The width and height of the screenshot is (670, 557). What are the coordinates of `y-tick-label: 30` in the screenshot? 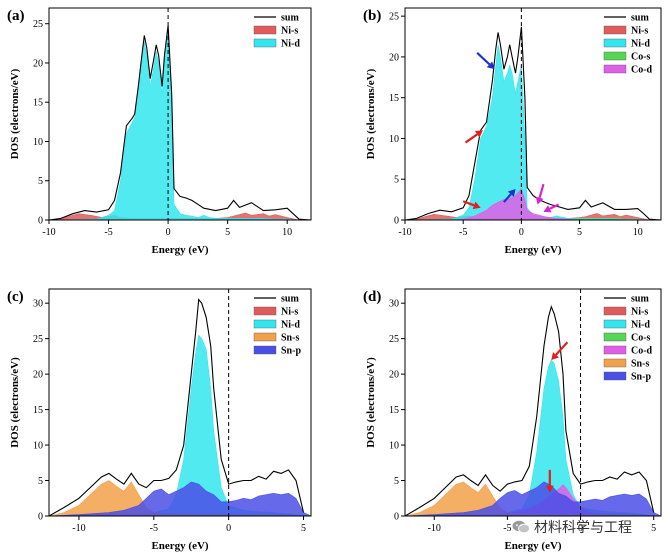 It's located at (38, 304).